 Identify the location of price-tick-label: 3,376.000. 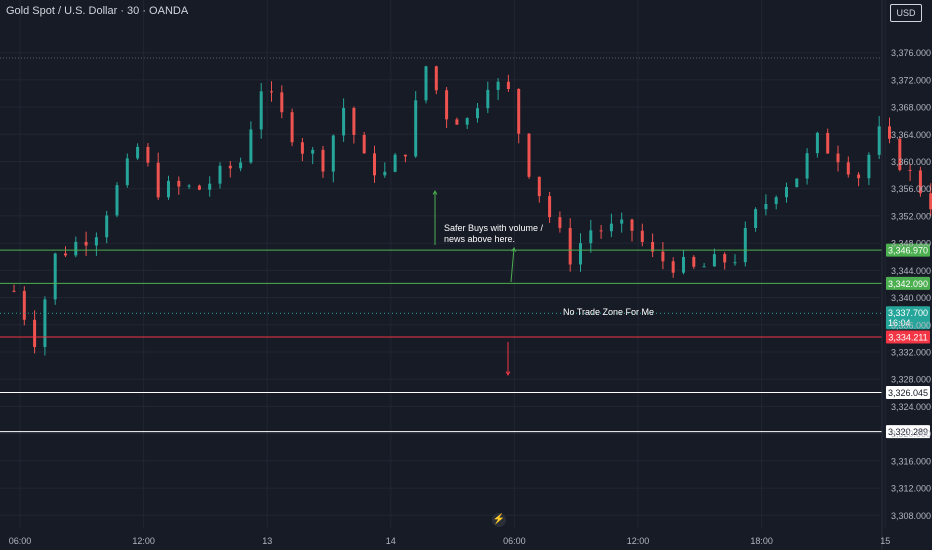
(911, 53).